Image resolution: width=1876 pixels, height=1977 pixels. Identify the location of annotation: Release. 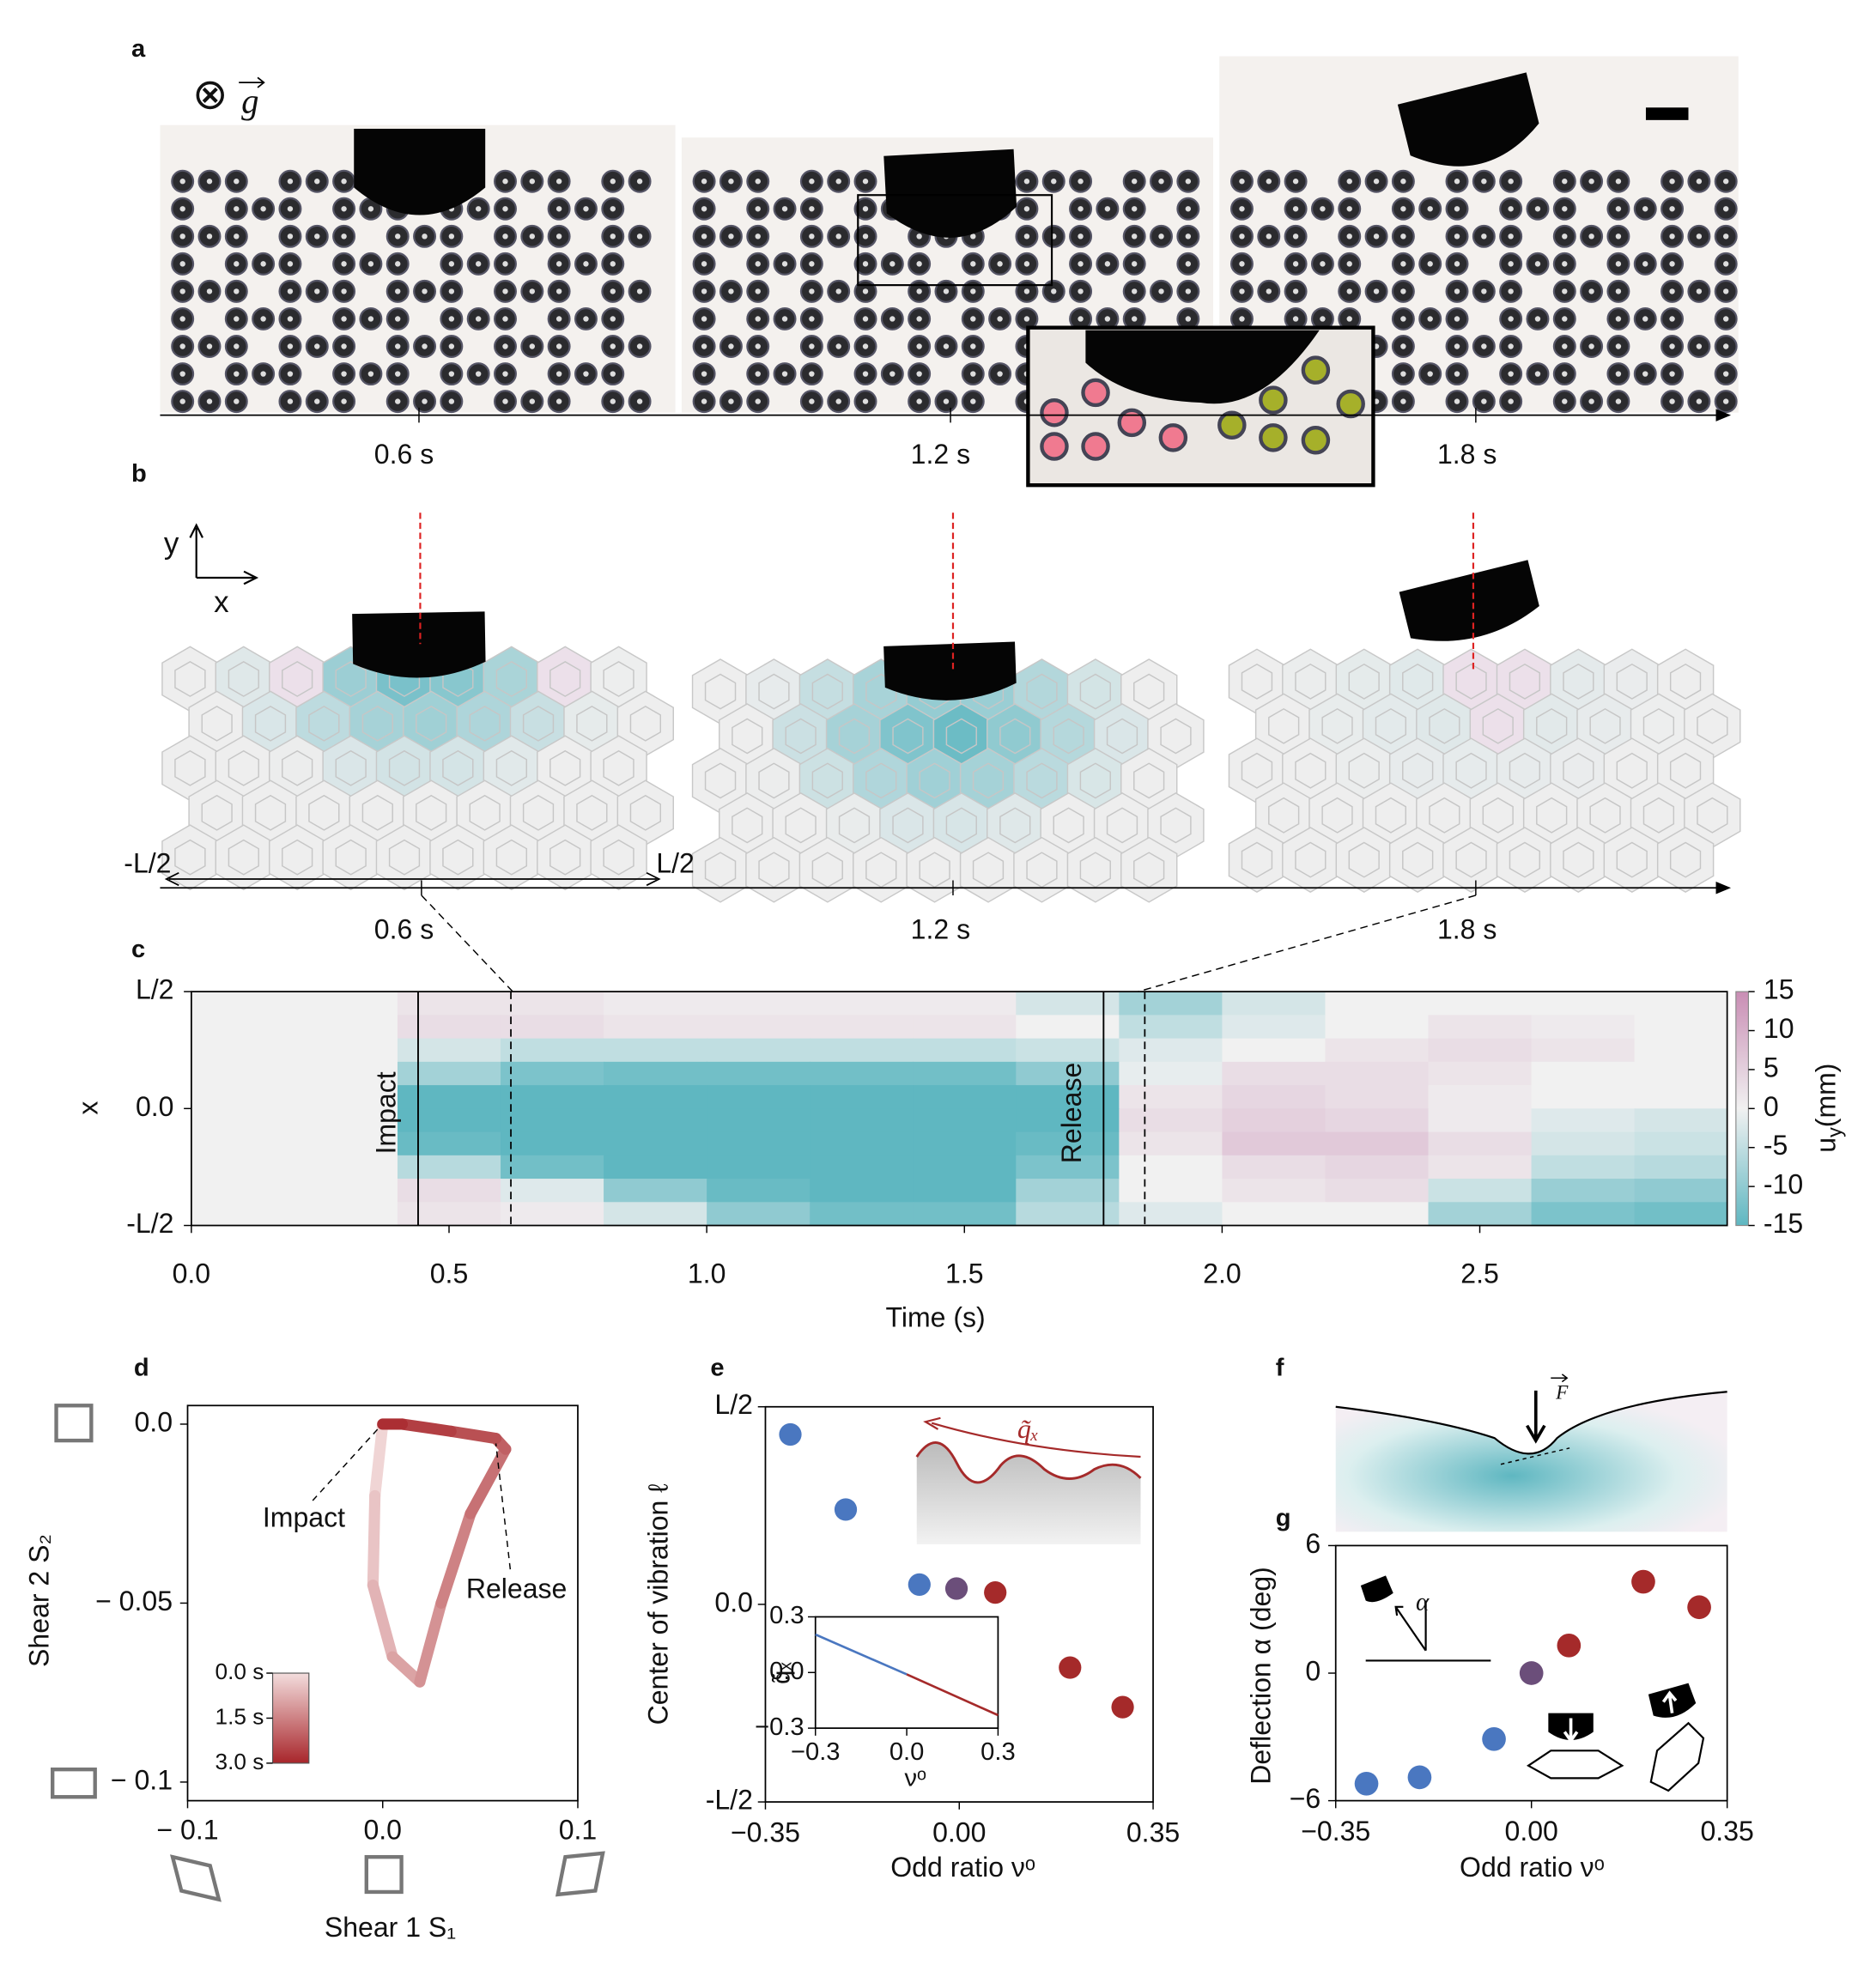
(517, 1588).